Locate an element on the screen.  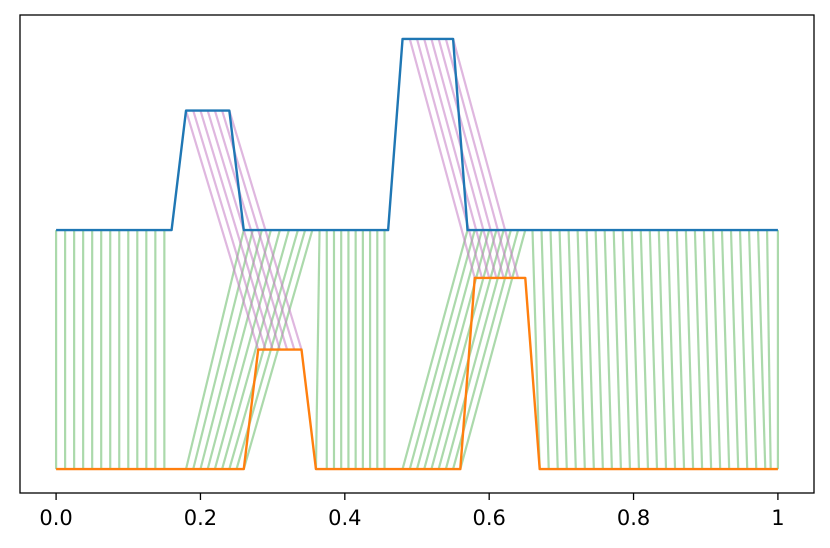
x-tick-label: 1 is located at coordinates (777, 518).